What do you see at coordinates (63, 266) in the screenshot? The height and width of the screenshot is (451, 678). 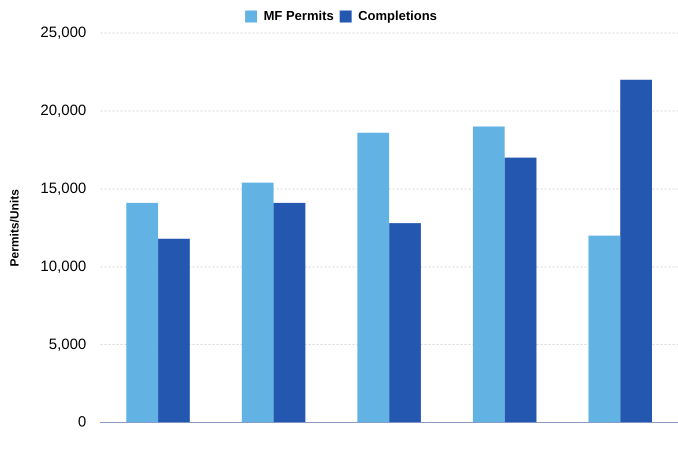 I see `y-tick-label: 10,000` at bounding box center [63, 266].